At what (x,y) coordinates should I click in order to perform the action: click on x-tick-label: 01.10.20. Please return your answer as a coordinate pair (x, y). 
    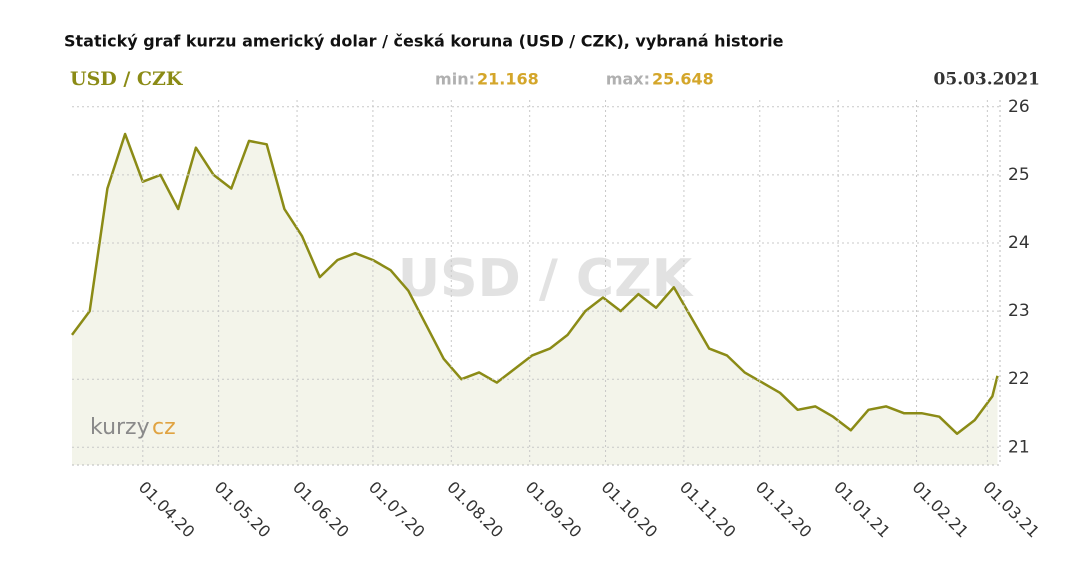
    Looking at the image, I should click on (630, 510).